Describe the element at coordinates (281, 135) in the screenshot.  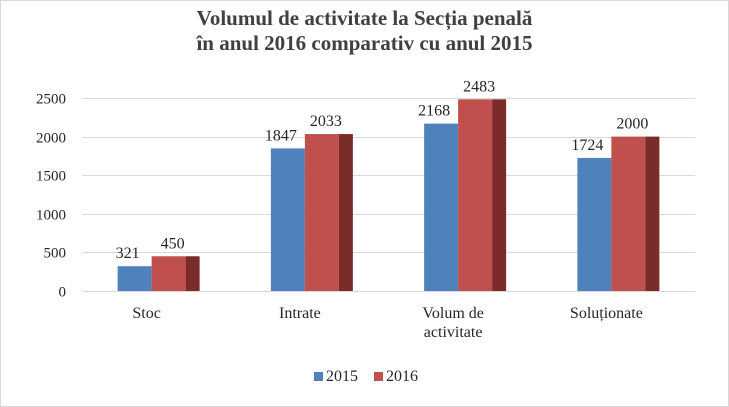
I see `data-label-2015-1: 1847` at that location.